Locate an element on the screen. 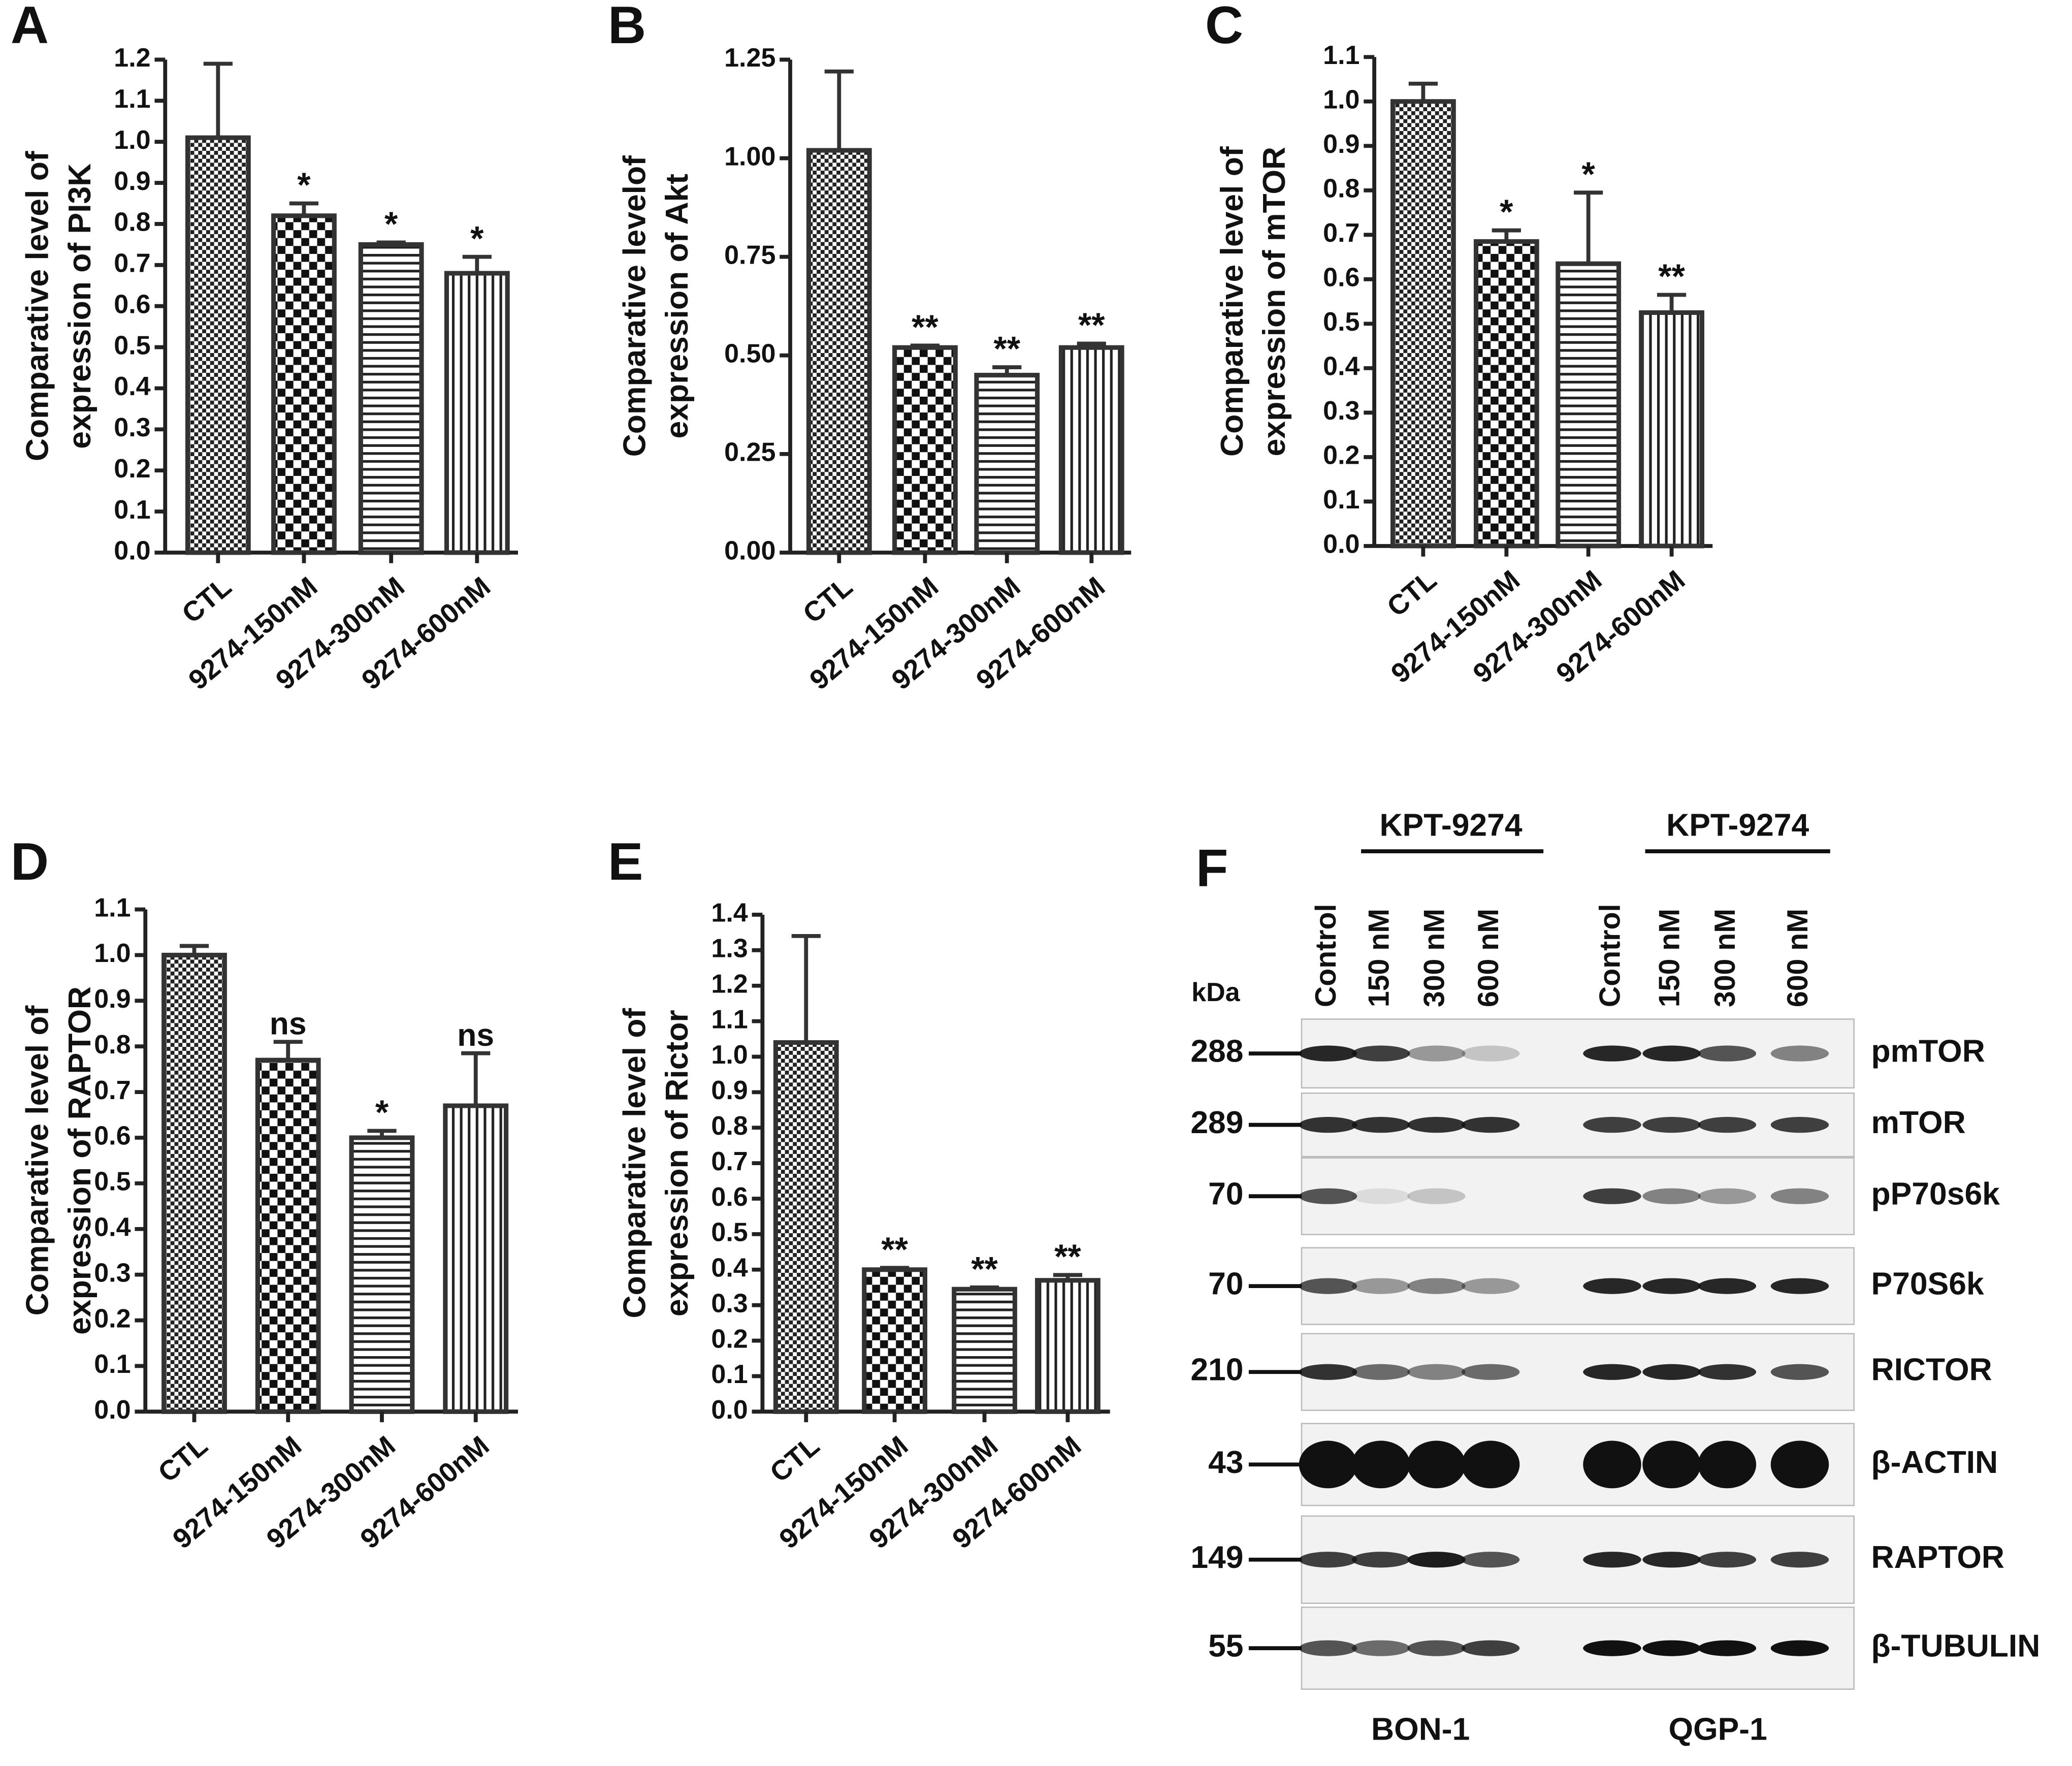  panel-label: E is located at coordinates (625, 861).